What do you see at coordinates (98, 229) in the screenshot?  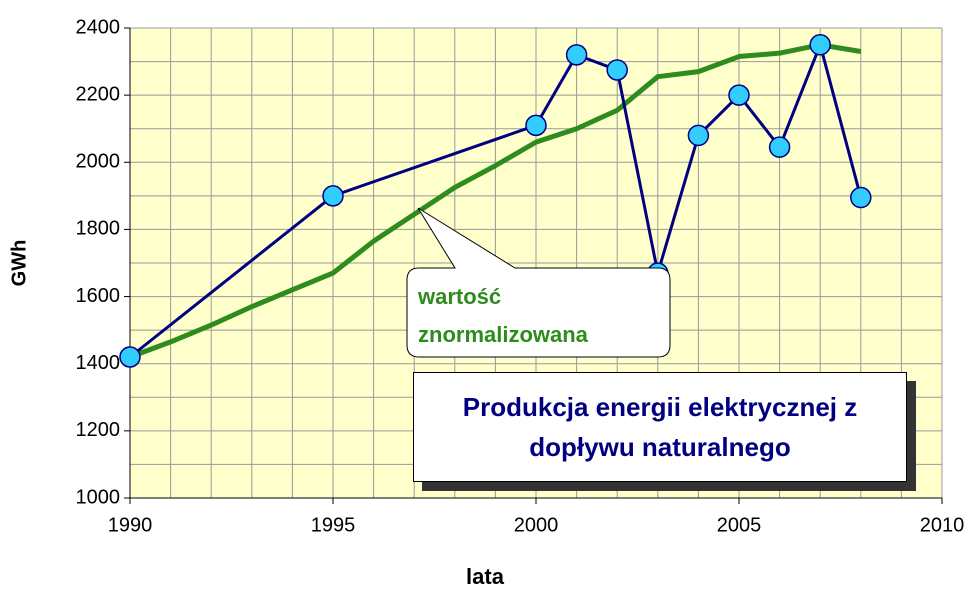 I see `y-tick-label: 1800` at bounding box center [98, 229].